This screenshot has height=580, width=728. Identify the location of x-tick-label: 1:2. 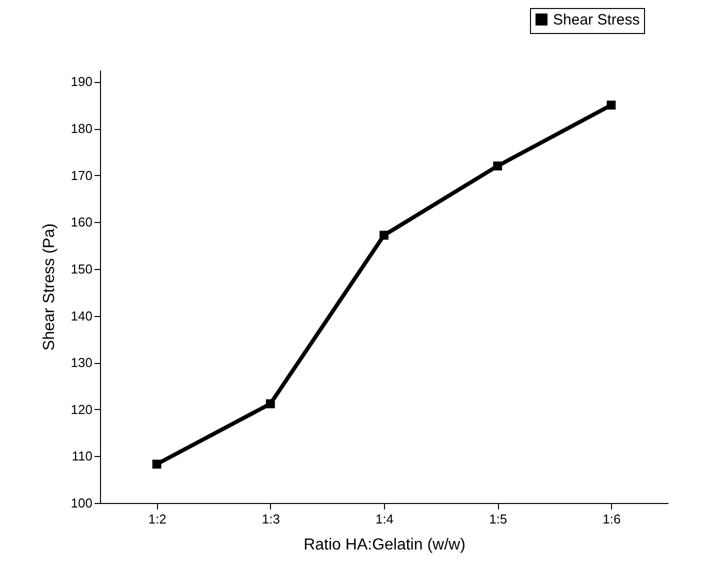
(157, 519).